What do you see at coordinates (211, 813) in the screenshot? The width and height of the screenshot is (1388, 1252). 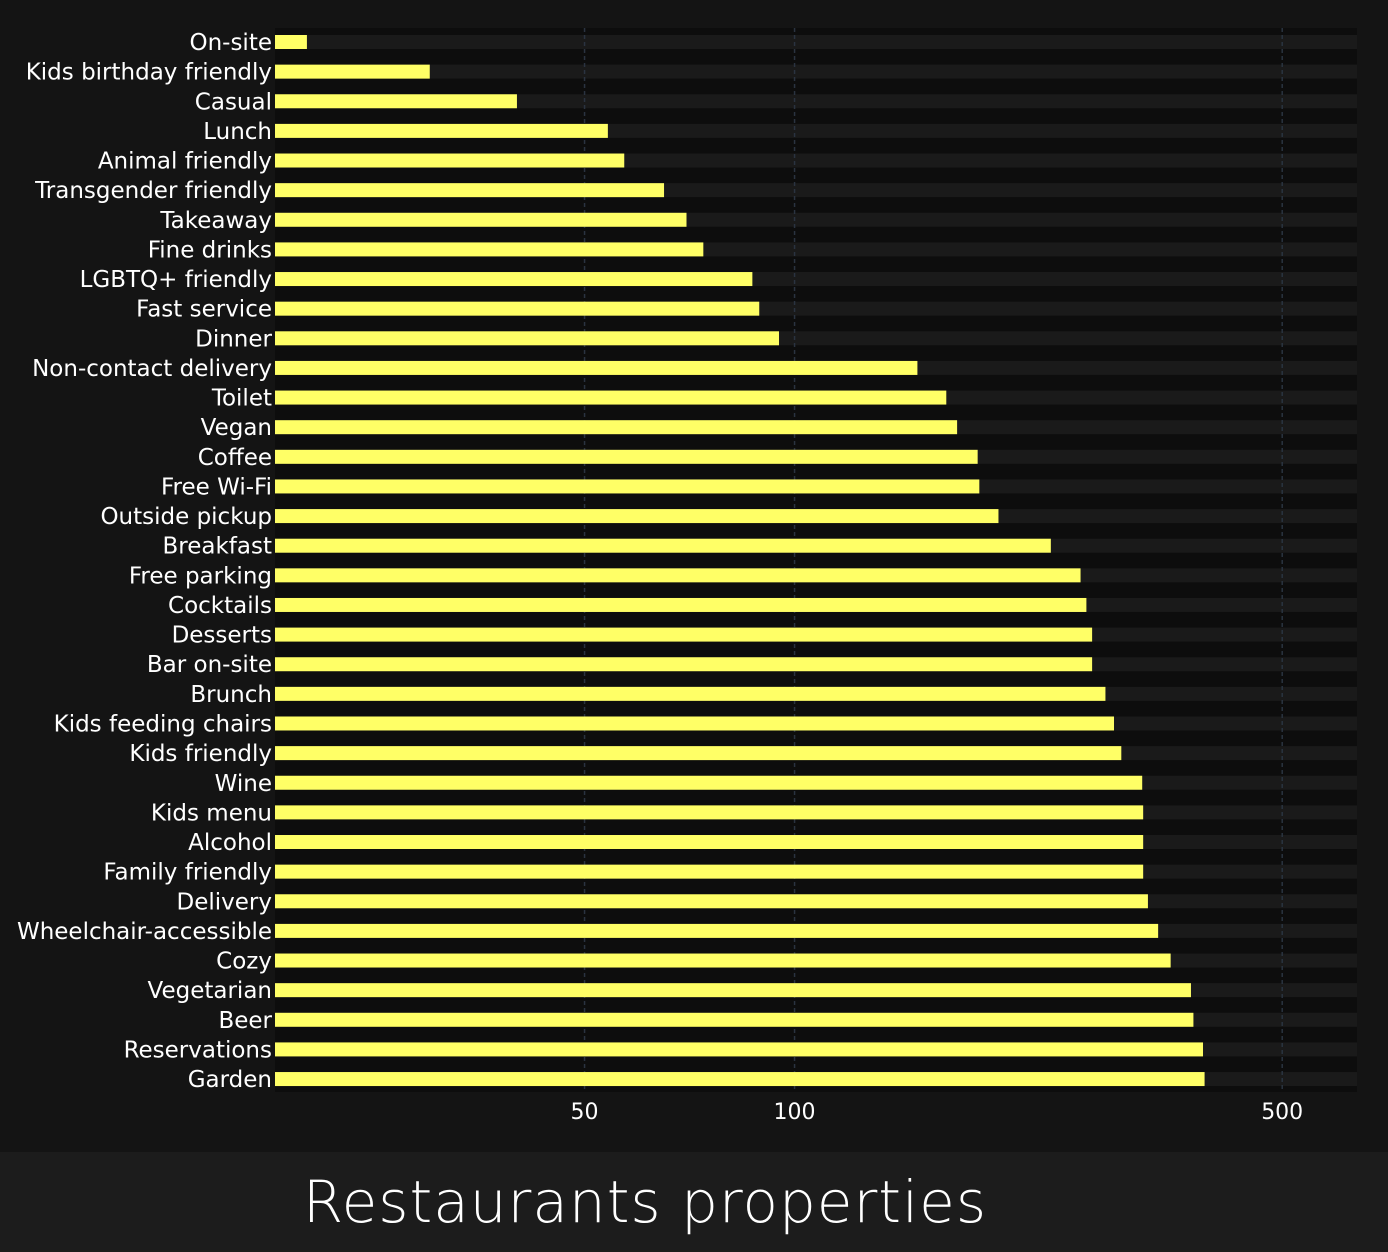 I see `category-label: Kids menu` at bounding box center [211, 813].